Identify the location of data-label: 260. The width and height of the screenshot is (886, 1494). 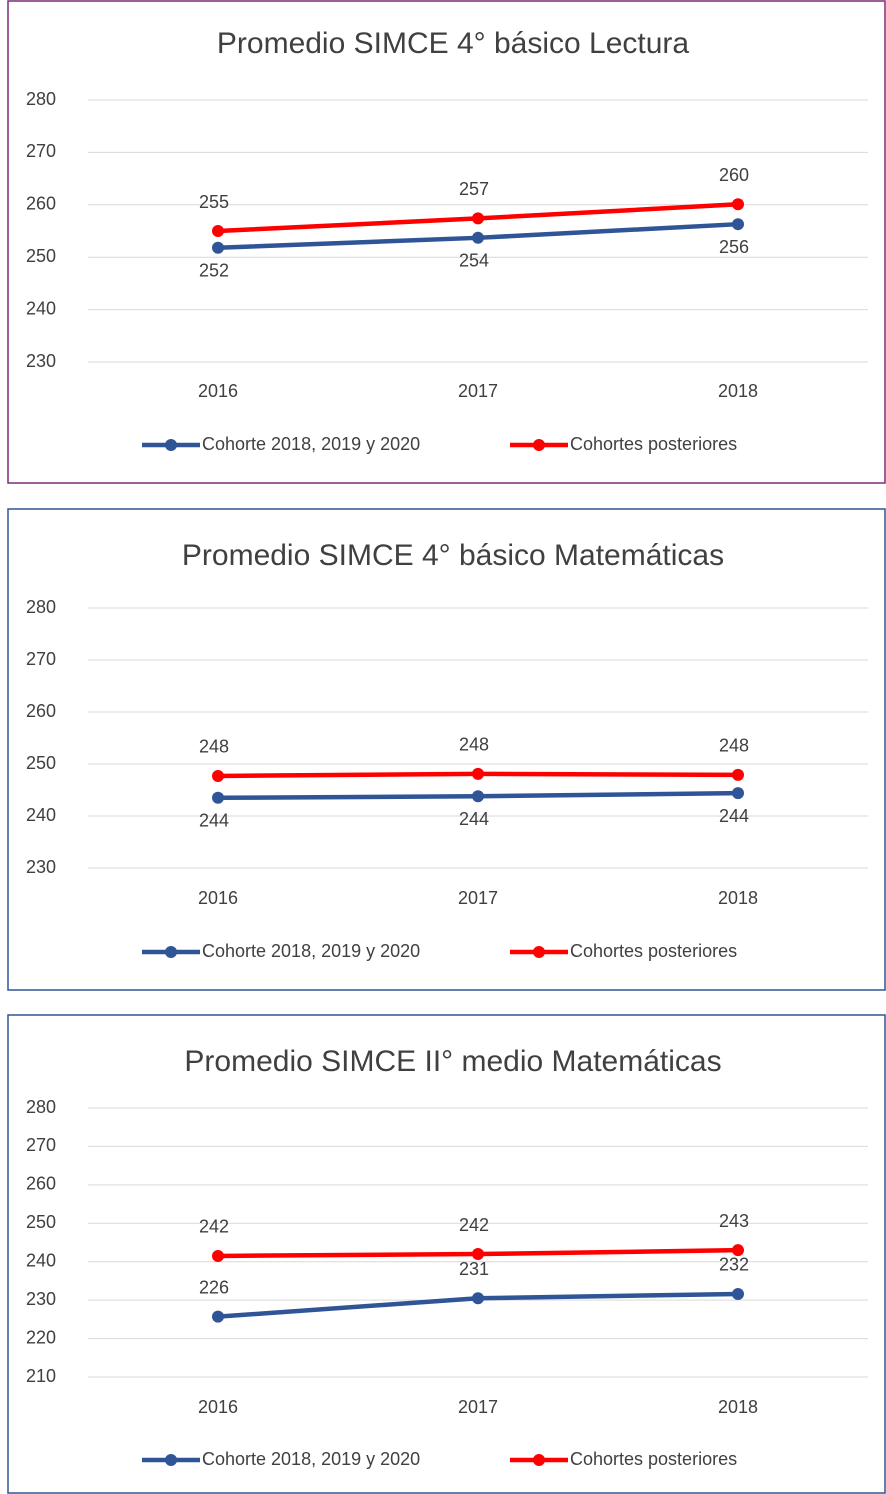
(734, 175).